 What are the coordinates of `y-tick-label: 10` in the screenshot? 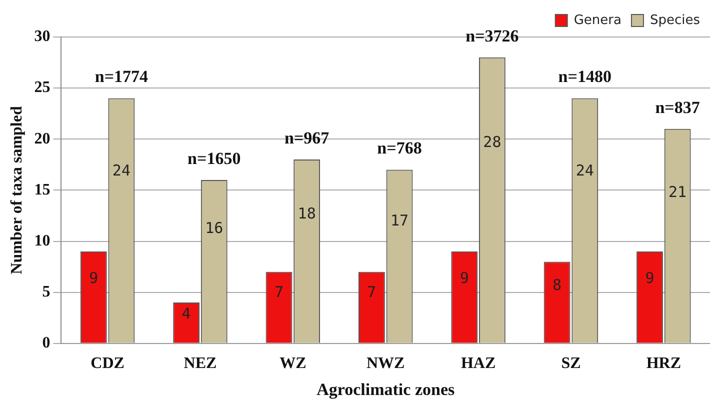 It's located at (42, 241).